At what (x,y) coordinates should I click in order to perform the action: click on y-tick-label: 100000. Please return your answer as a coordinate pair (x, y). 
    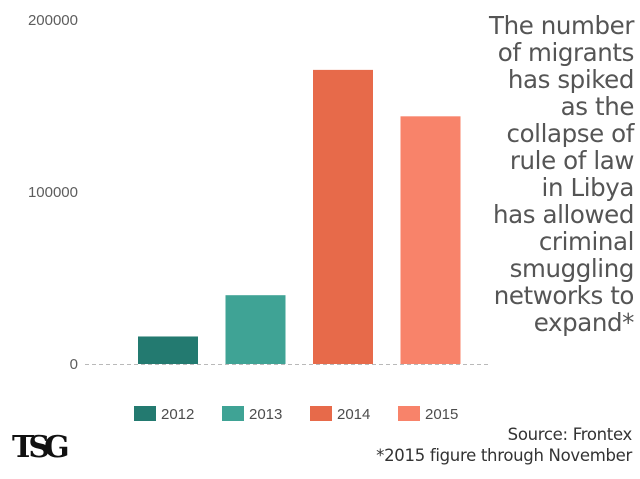
    Looking at the image, I should click on (53, 192).